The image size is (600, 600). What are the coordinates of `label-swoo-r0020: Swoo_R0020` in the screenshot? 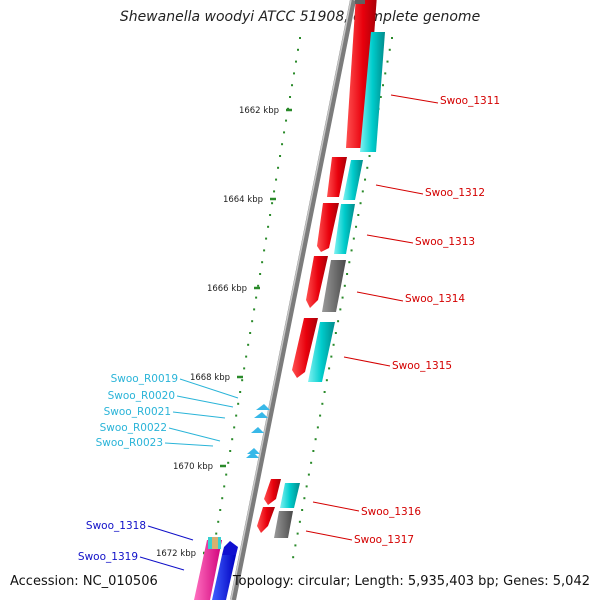 It's located at (141, 396).